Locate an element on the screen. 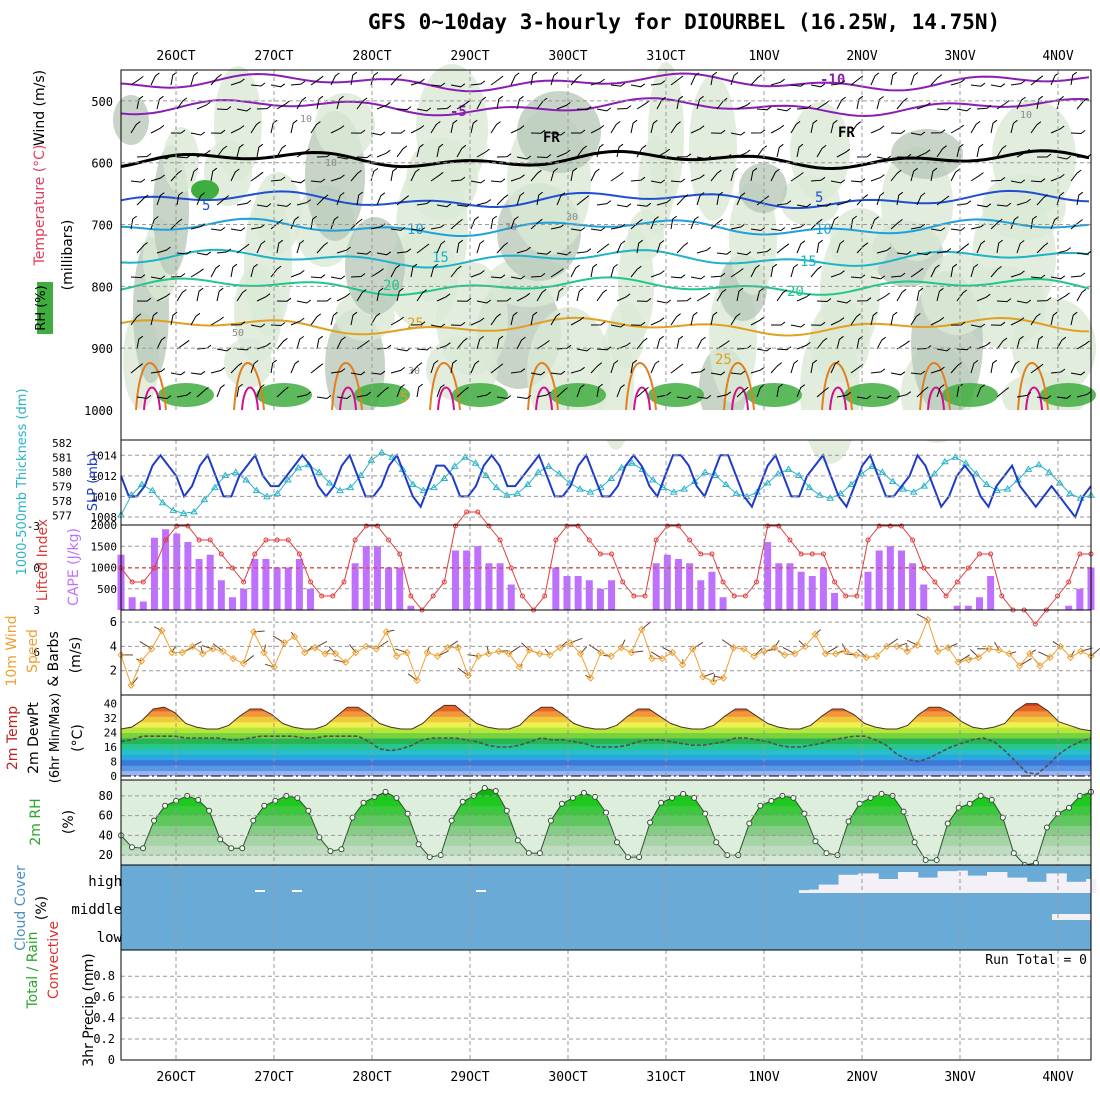 This screenshot has width=1100, height=1100. temp-axis-label: Temperature (°C) is located at coordinates (40, 206).